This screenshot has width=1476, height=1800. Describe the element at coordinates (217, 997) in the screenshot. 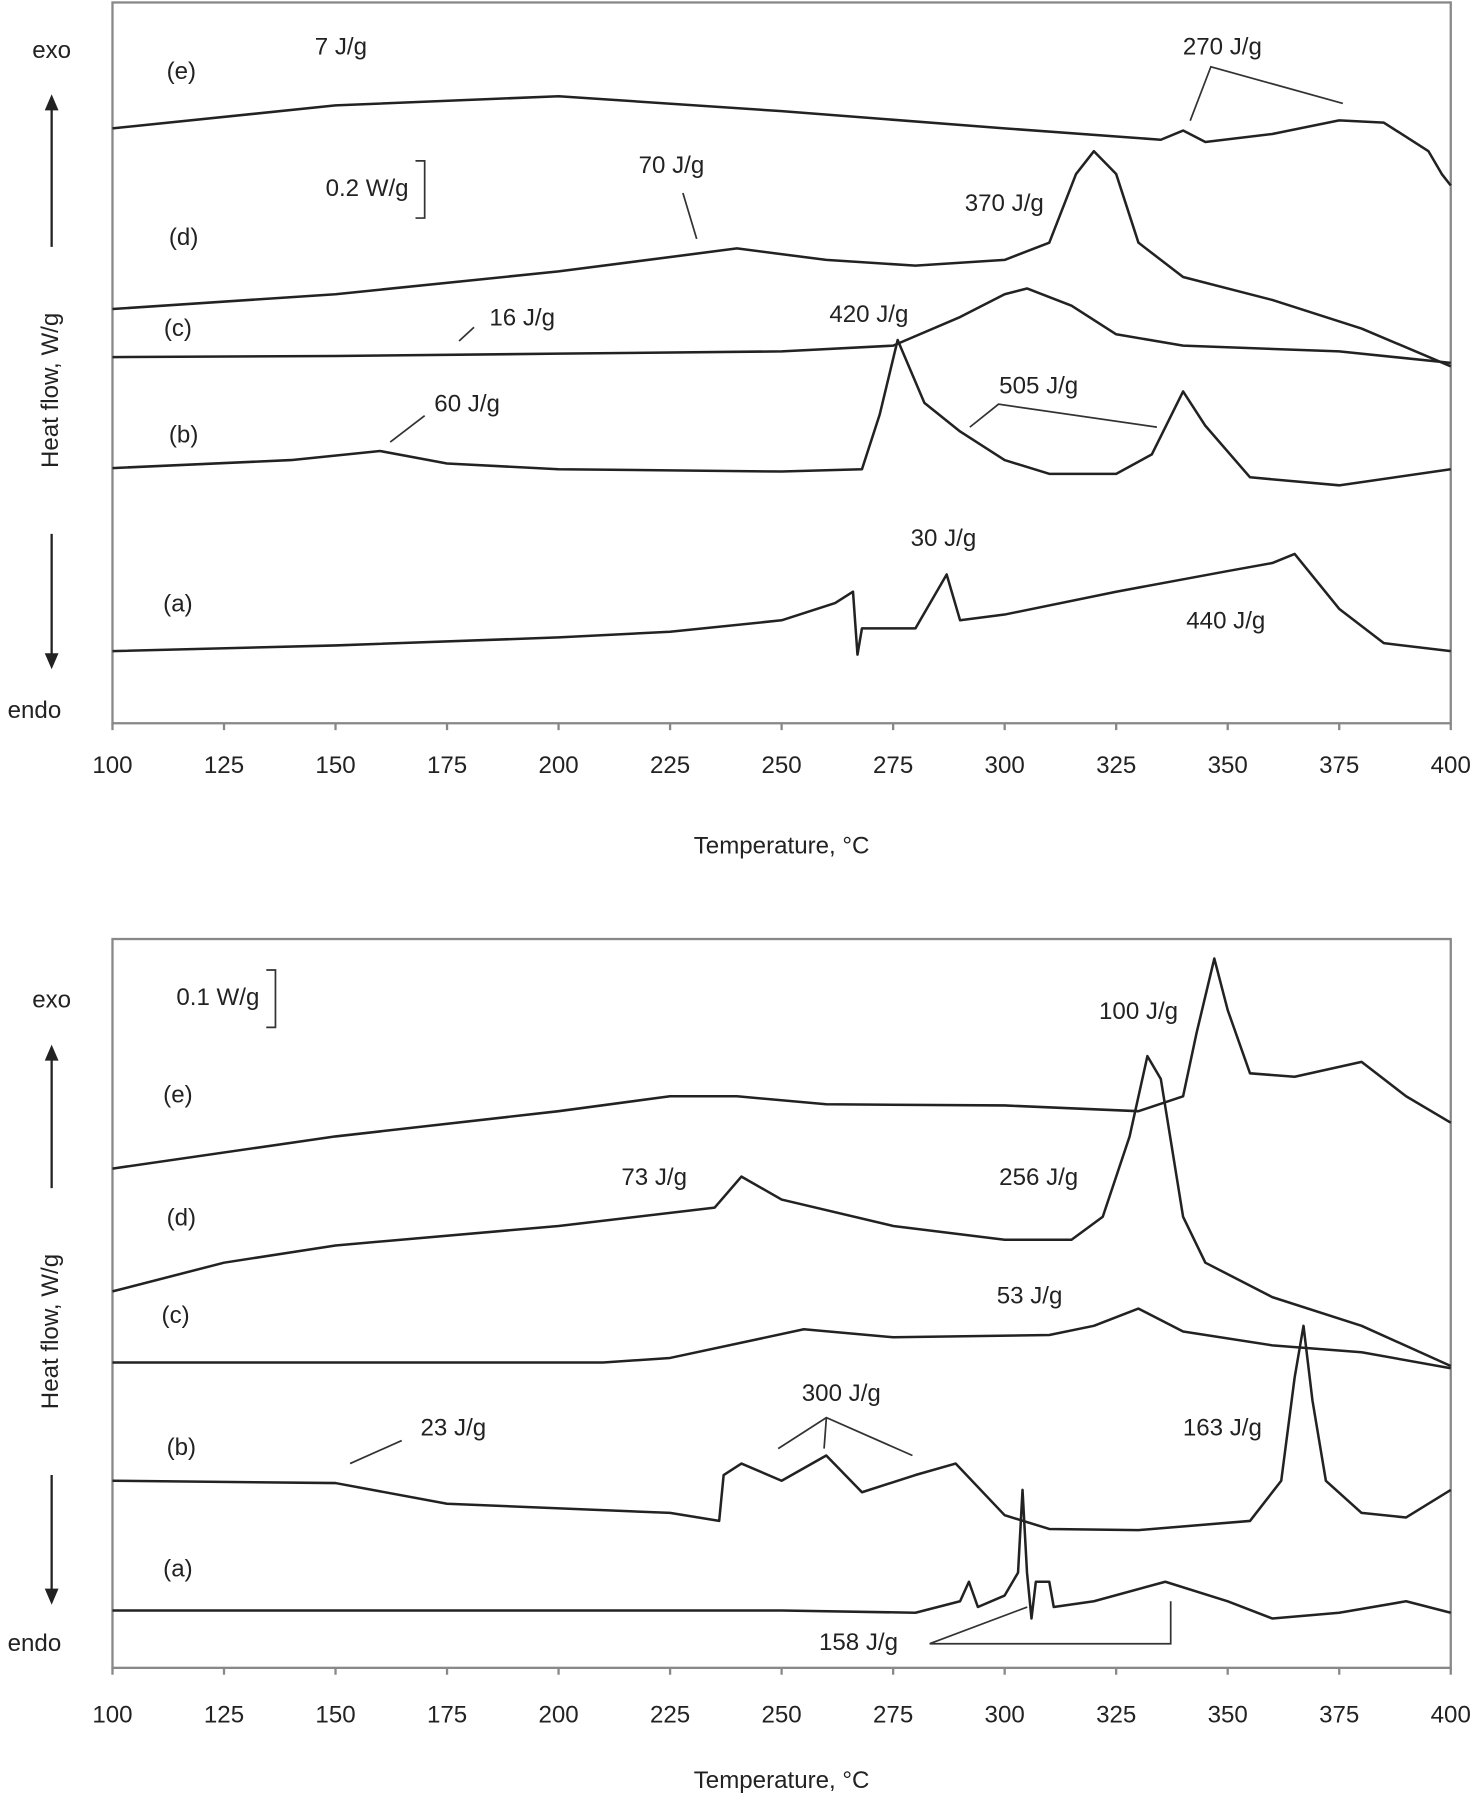

I see `scale-bar-label: 0.1 W/g` at that location.